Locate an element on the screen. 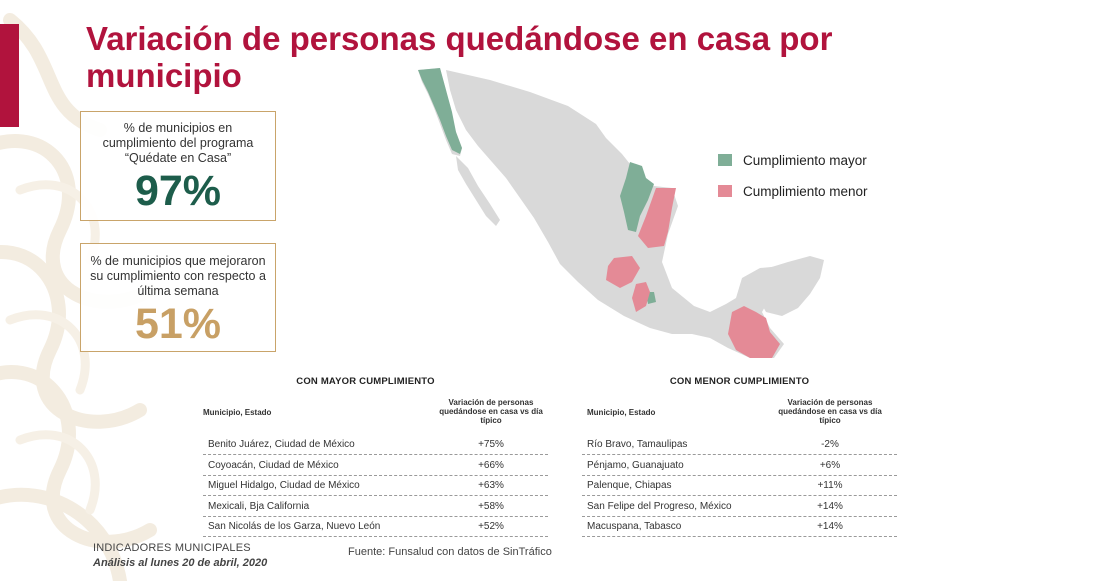 The image size is (1120, 581). table-row: Miguel Hidalgo, Ciudad de México +63% is located at coordinates (375, 485).